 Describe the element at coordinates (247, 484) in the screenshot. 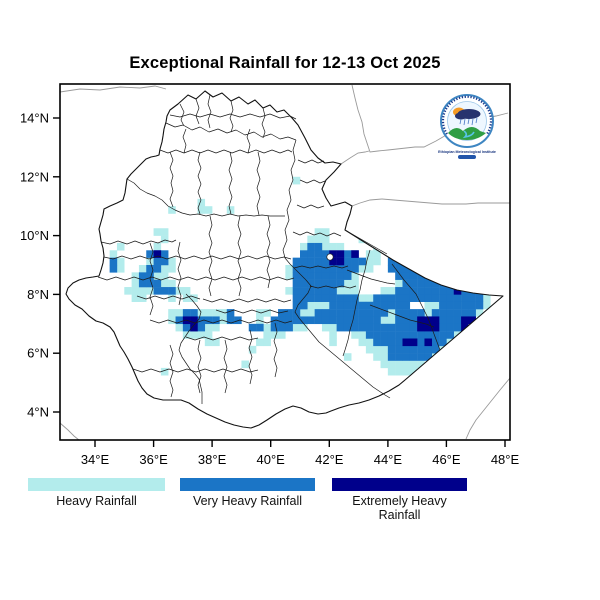

I see `legend-swatch-very-heavy` at that location.